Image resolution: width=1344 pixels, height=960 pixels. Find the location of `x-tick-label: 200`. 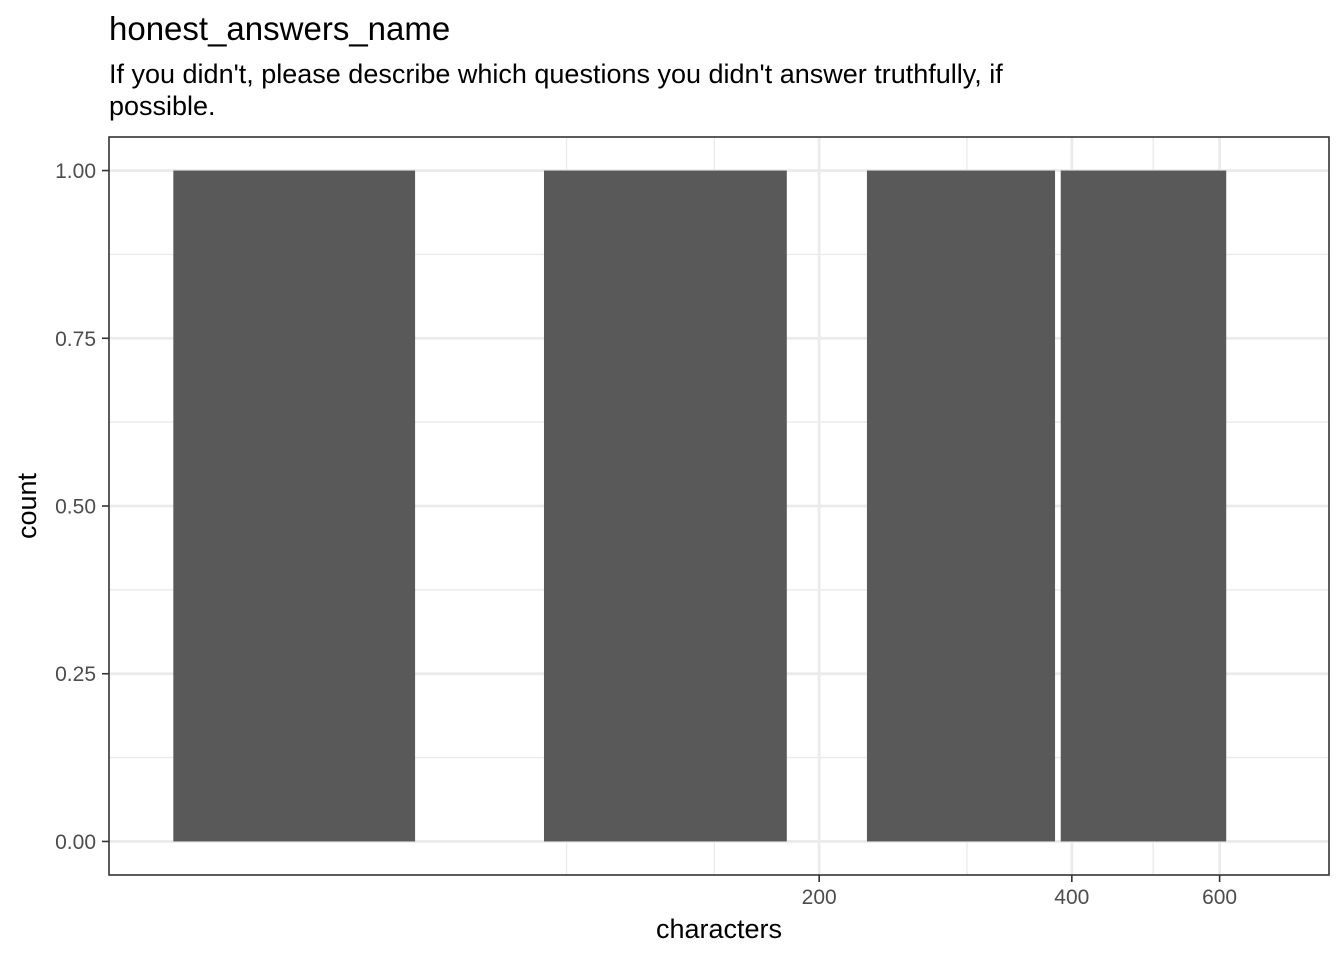

x-tick-label: 200 is located at coordinates (819, 897).